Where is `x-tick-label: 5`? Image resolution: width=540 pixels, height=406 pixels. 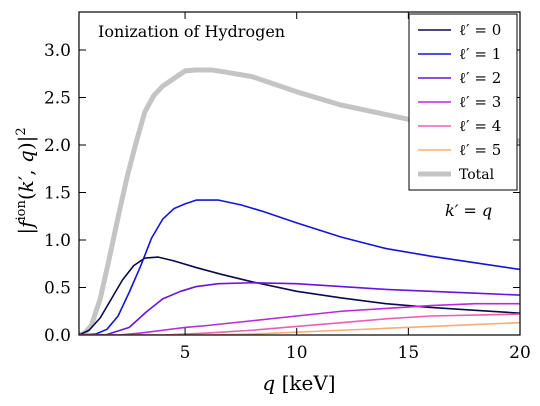
x-tick-label: 5 is located at coordinates (185, 353).